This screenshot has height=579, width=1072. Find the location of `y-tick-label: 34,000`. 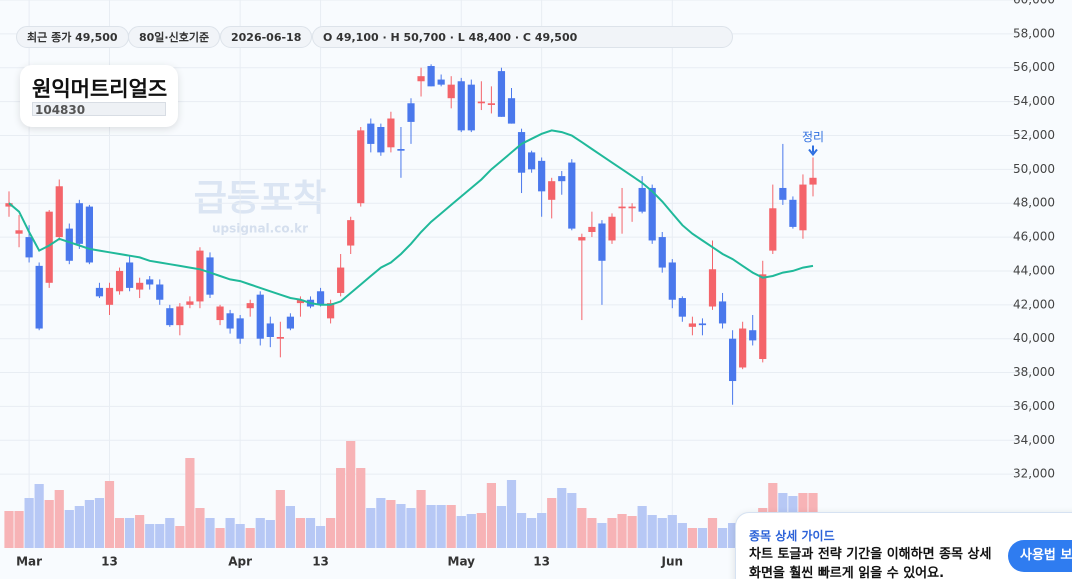

y-tick-label: 34,000 is located at coordinates (1034, 440).